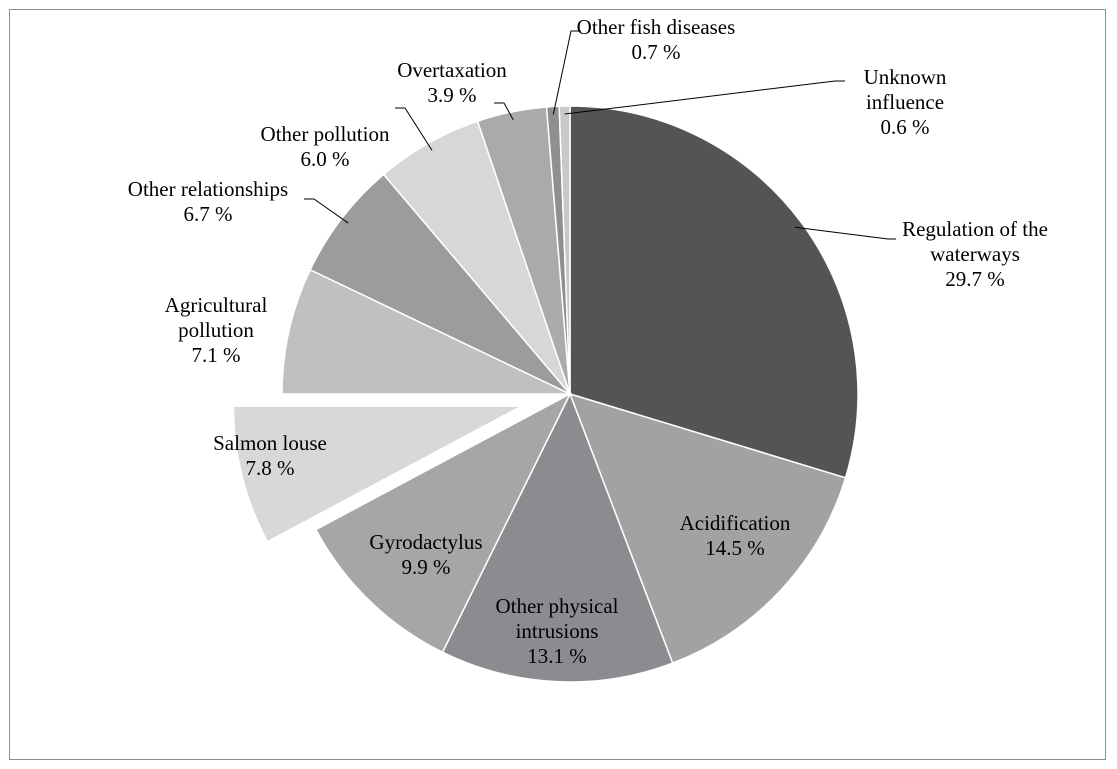  I want to click on value-other-fish-diseases: 0.7 %, so click(656, 52).